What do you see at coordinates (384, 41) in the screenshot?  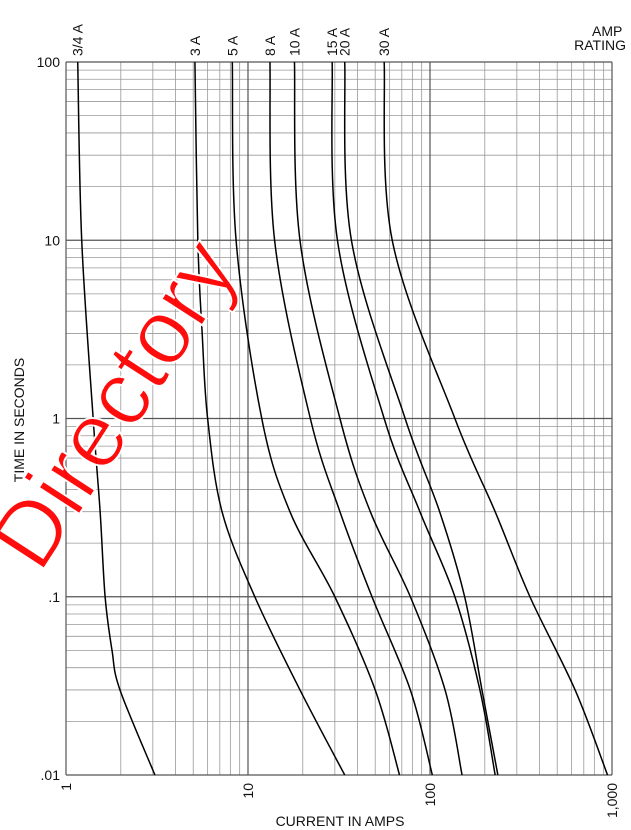 I see `series-label: 30 A` at bounding box center [384, 41].